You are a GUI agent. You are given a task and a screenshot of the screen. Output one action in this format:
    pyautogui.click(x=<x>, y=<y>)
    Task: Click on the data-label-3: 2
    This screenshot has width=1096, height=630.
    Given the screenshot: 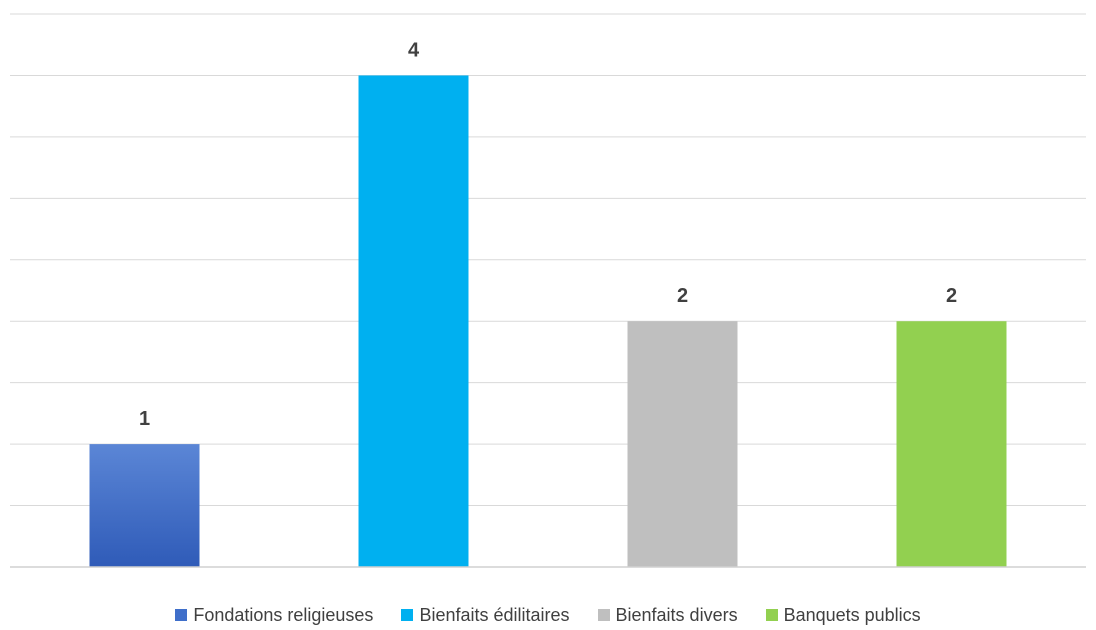 What is the action you would take?
    pyautogui.click(x=682, y=296)
    